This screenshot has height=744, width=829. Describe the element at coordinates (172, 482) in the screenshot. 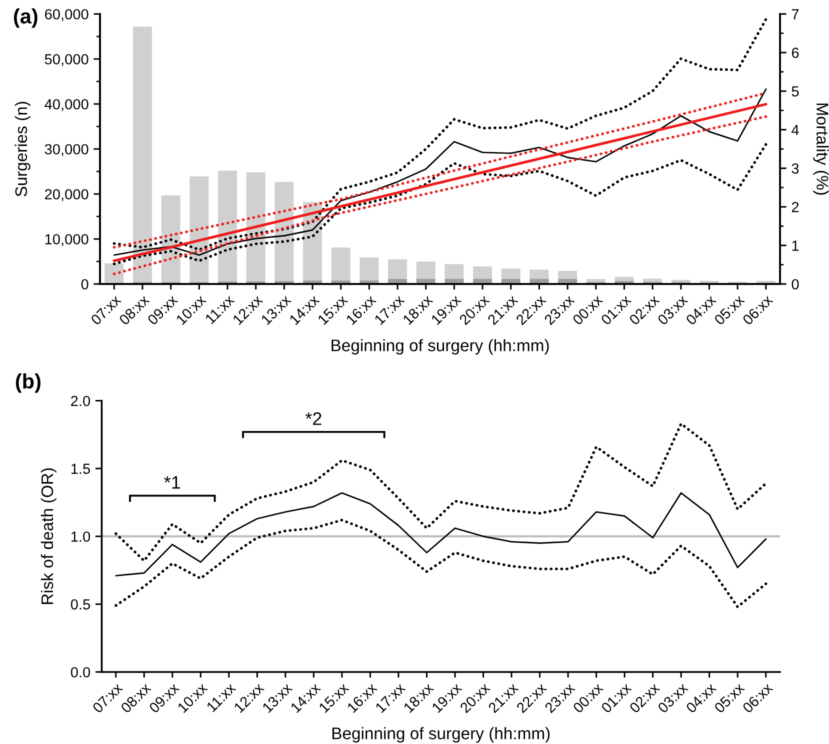

I see `annotation: *1` at that location.